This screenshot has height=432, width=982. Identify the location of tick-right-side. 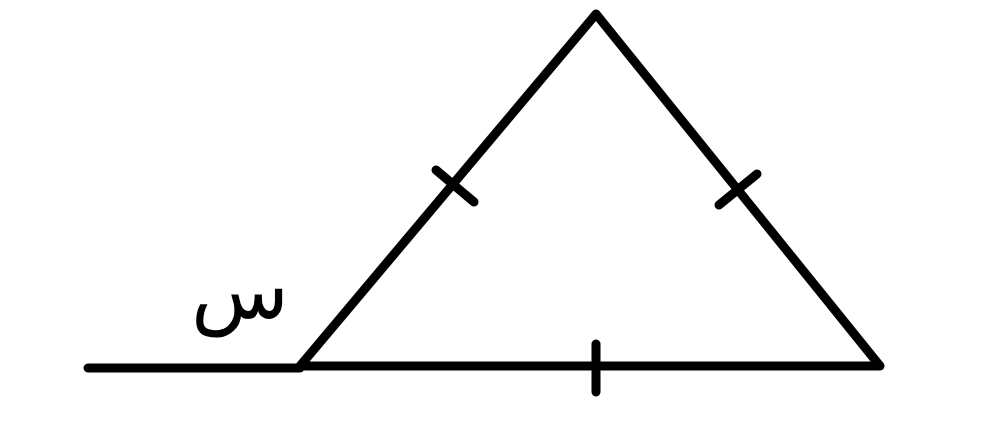
(738, 189).